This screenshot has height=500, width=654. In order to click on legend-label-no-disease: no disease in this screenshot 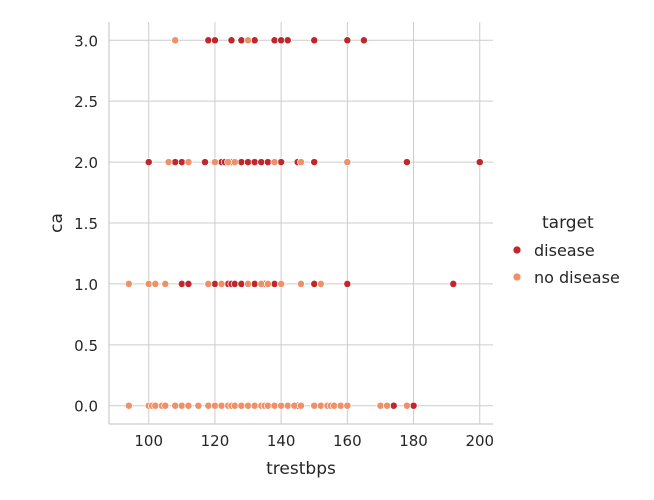, I will do `click(577, 277)`.